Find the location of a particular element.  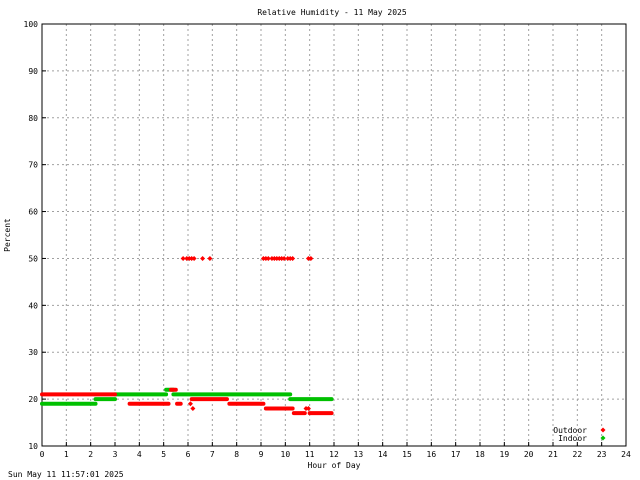

x-tick-label: 16 is located at coordinates (432, 454).